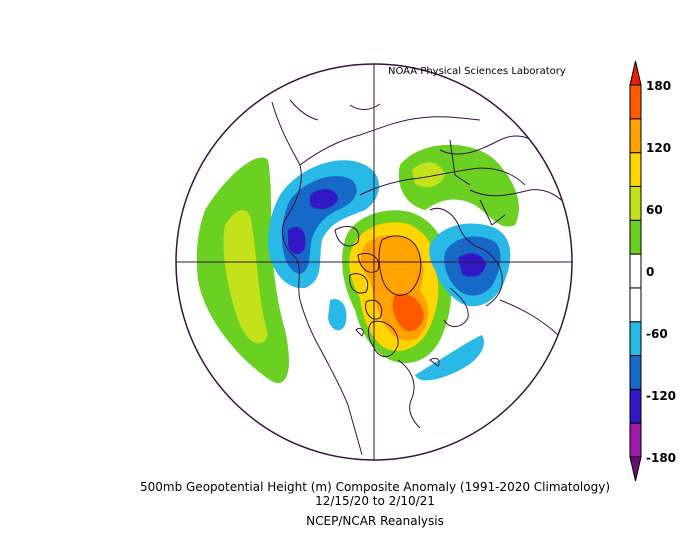 The height and width of the screenshot is (542, 700). I want to click on data-source: NCEP/NCAR Reanalysis, so click(375, 521).